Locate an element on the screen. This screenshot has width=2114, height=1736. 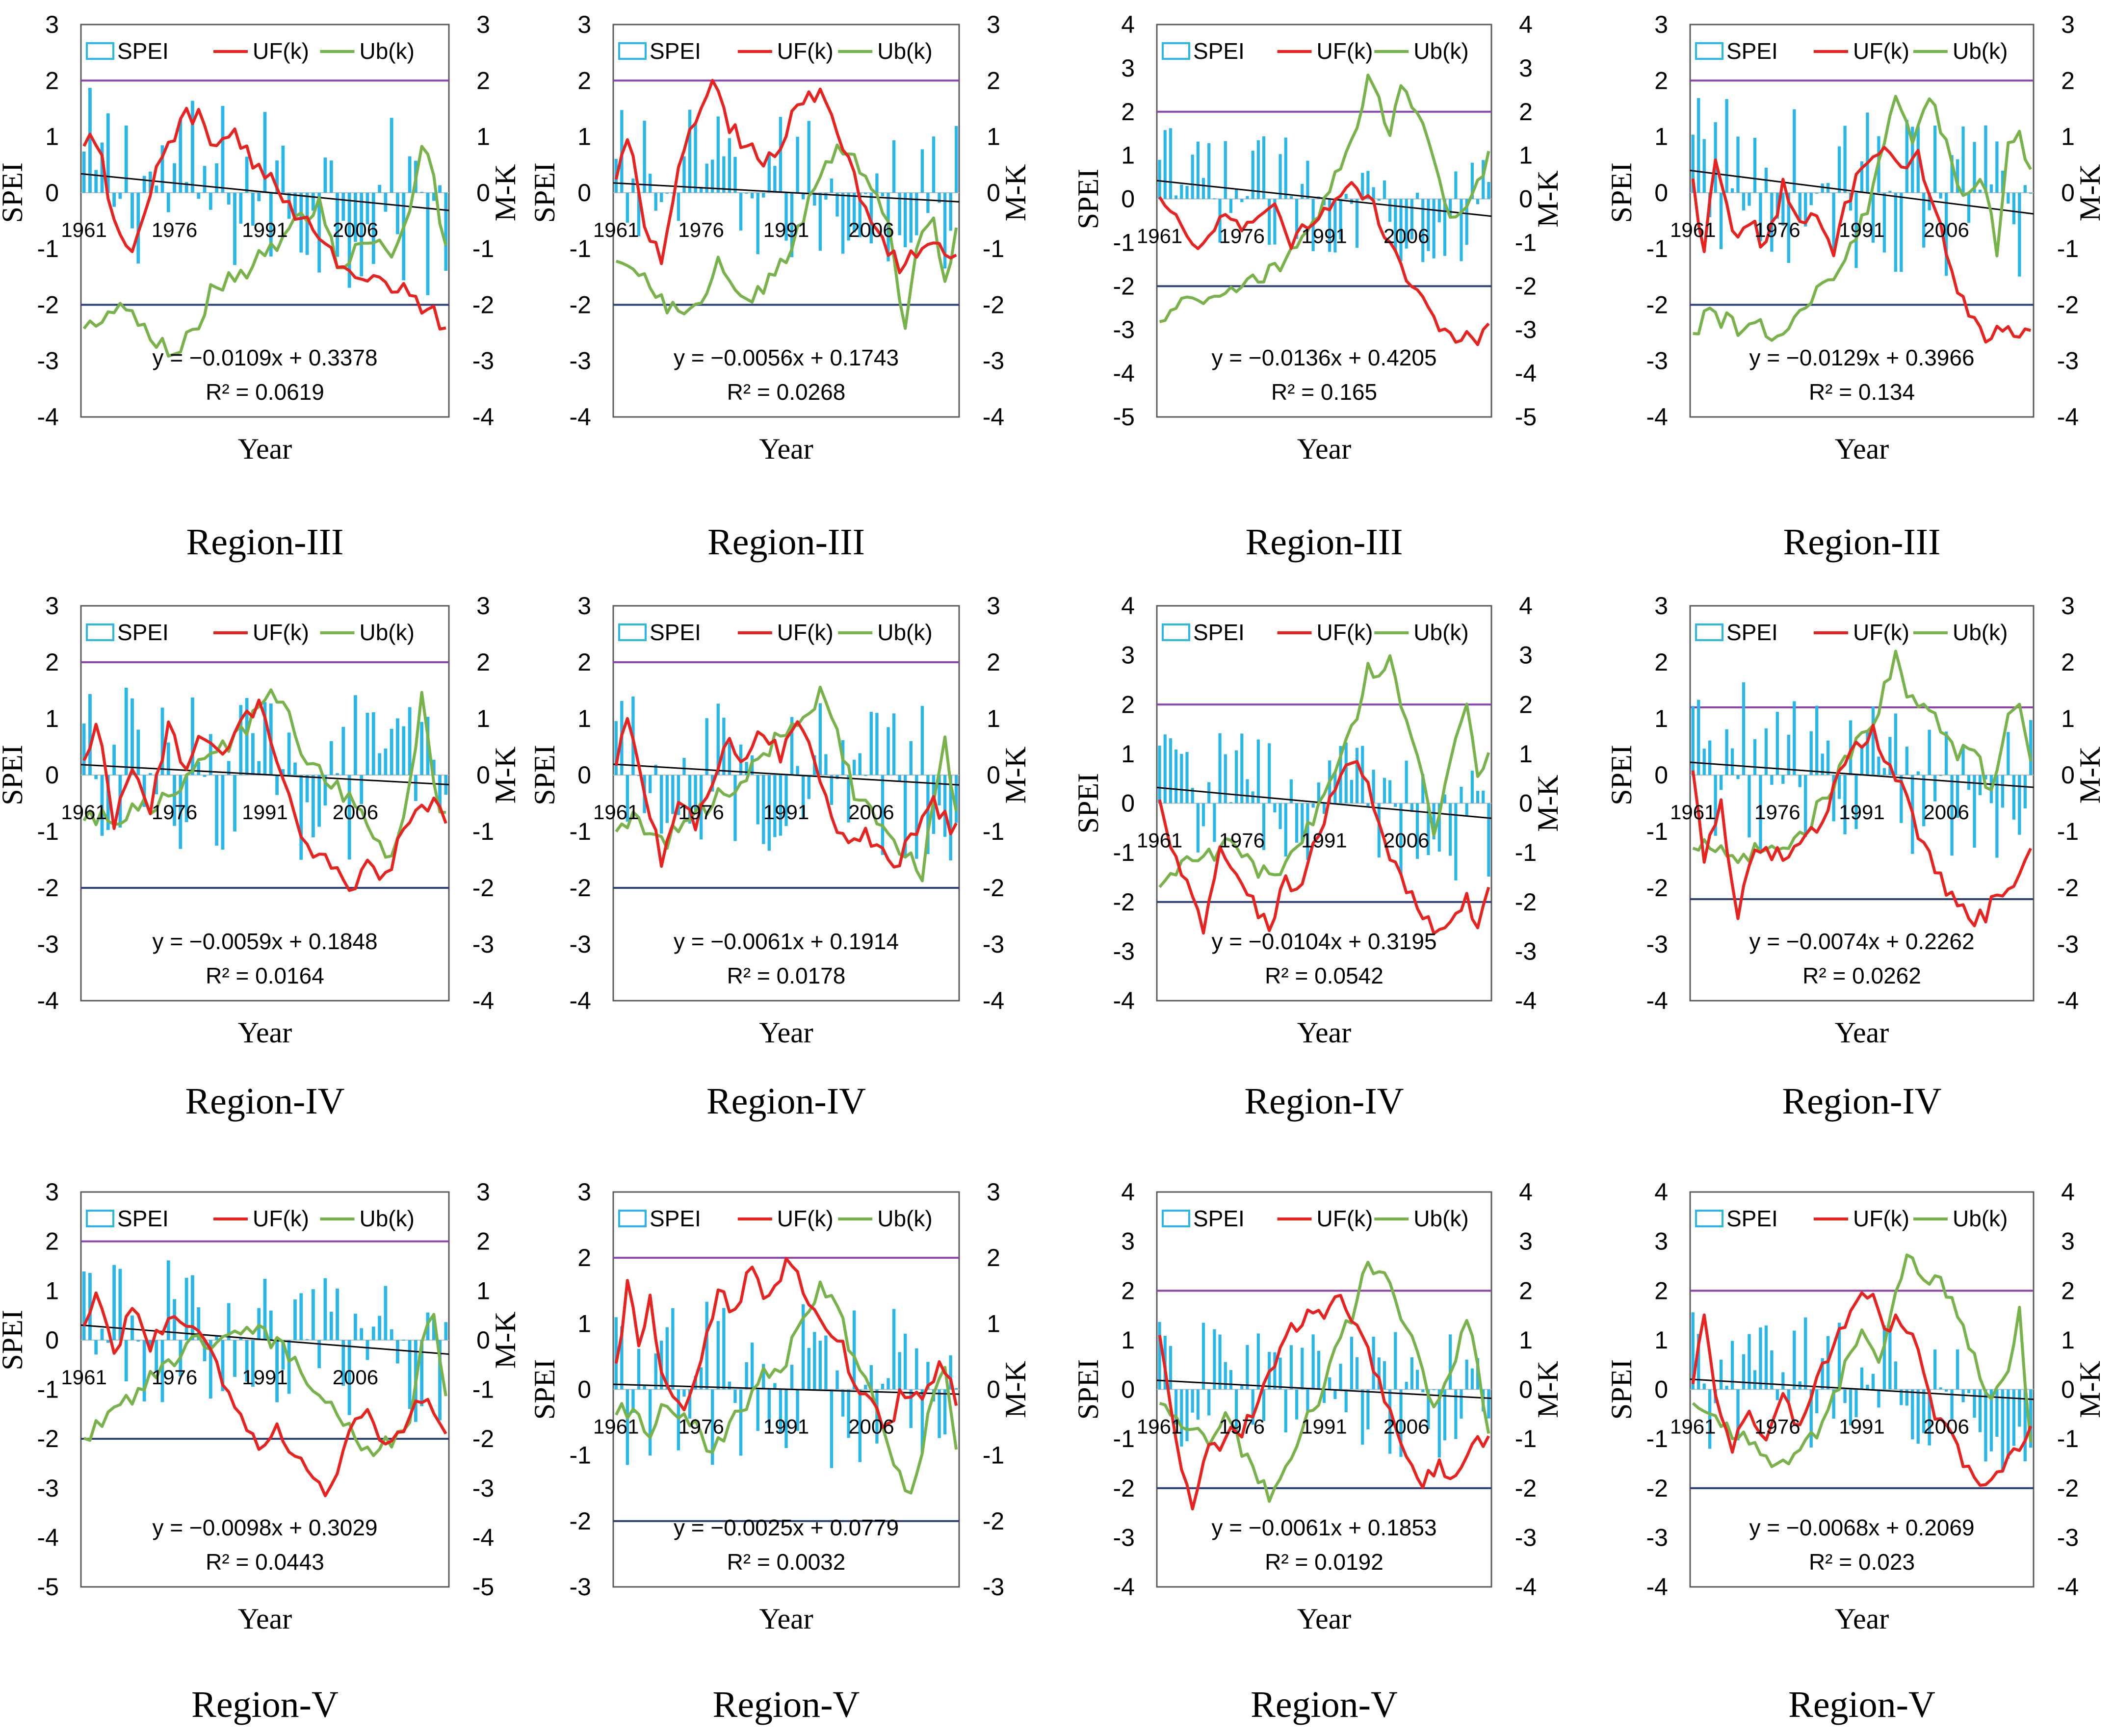
plot-frame is located at coordinates (1324, 221).